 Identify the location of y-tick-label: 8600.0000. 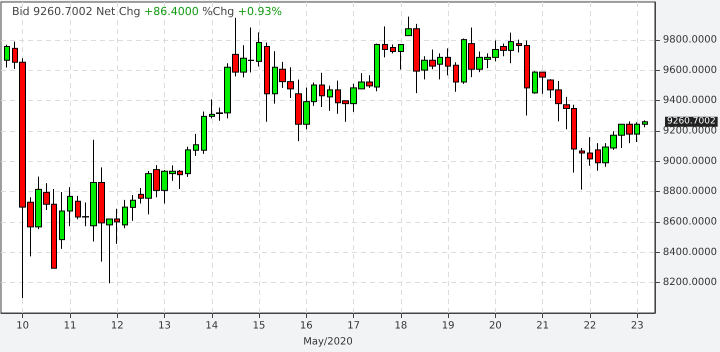
(689, 222).